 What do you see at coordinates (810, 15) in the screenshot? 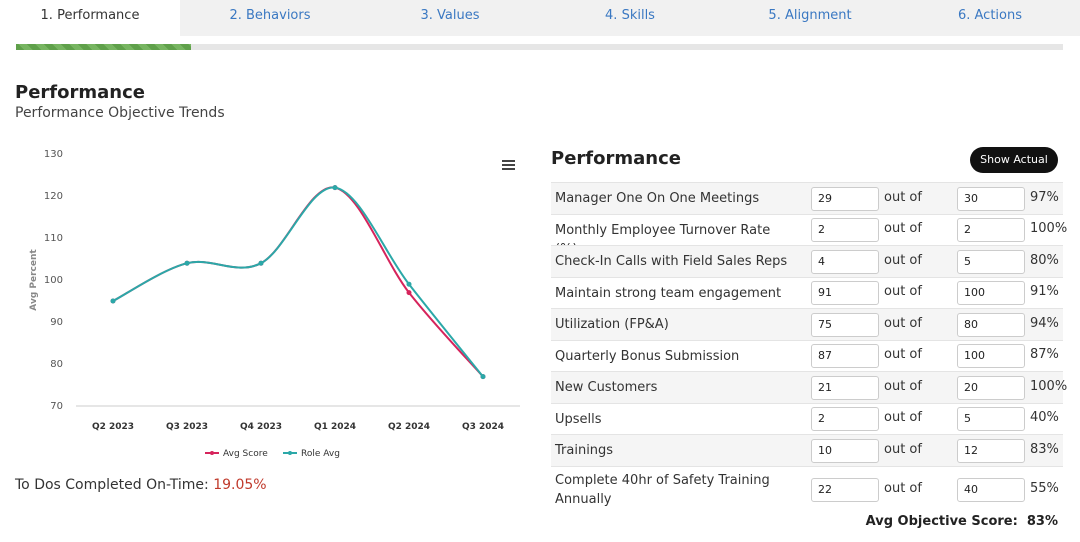
I see `tab: 5. Alignment` at bounding box center [810, 15].